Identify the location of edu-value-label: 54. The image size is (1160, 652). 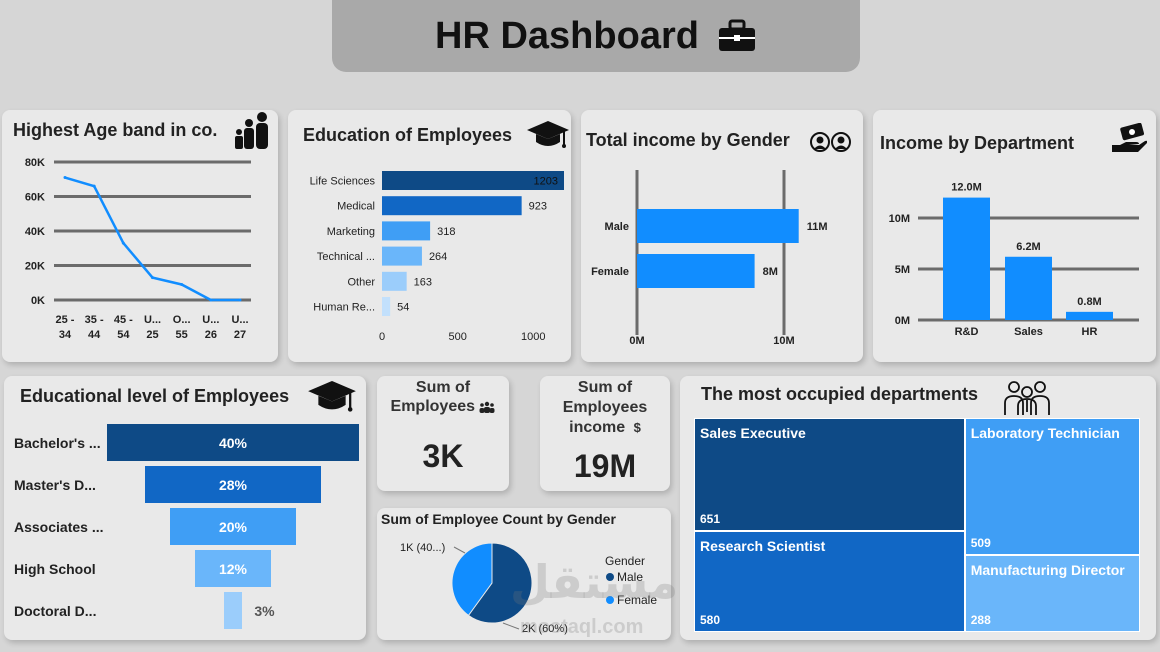
(403, 308).